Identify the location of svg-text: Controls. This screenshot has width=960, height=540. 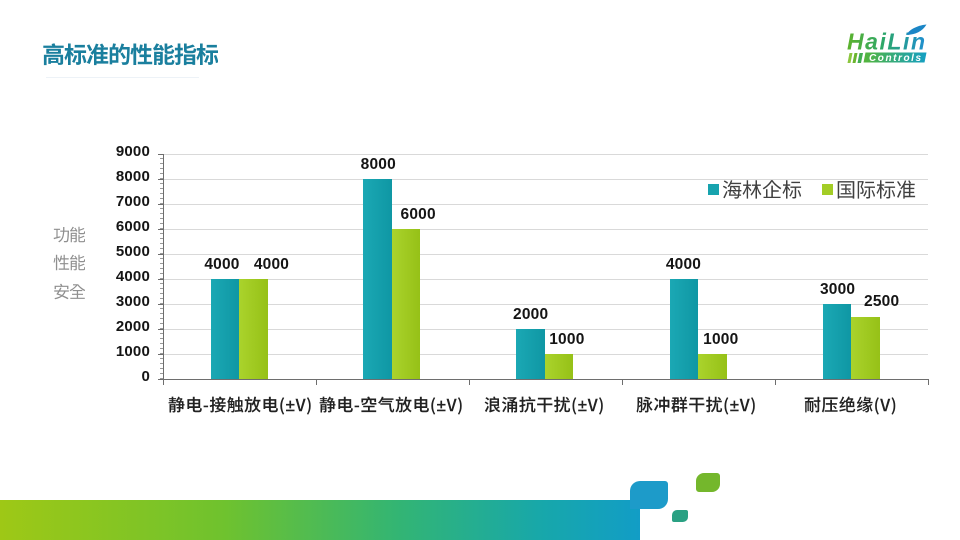
(895, 58).